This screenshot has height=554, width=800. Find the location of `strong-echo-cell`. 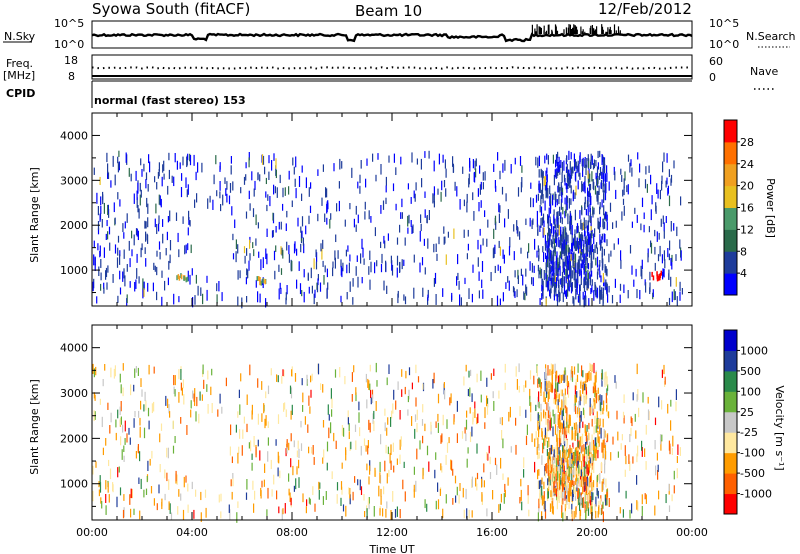

strong-echo-cell is located at coordinates (260, 279).